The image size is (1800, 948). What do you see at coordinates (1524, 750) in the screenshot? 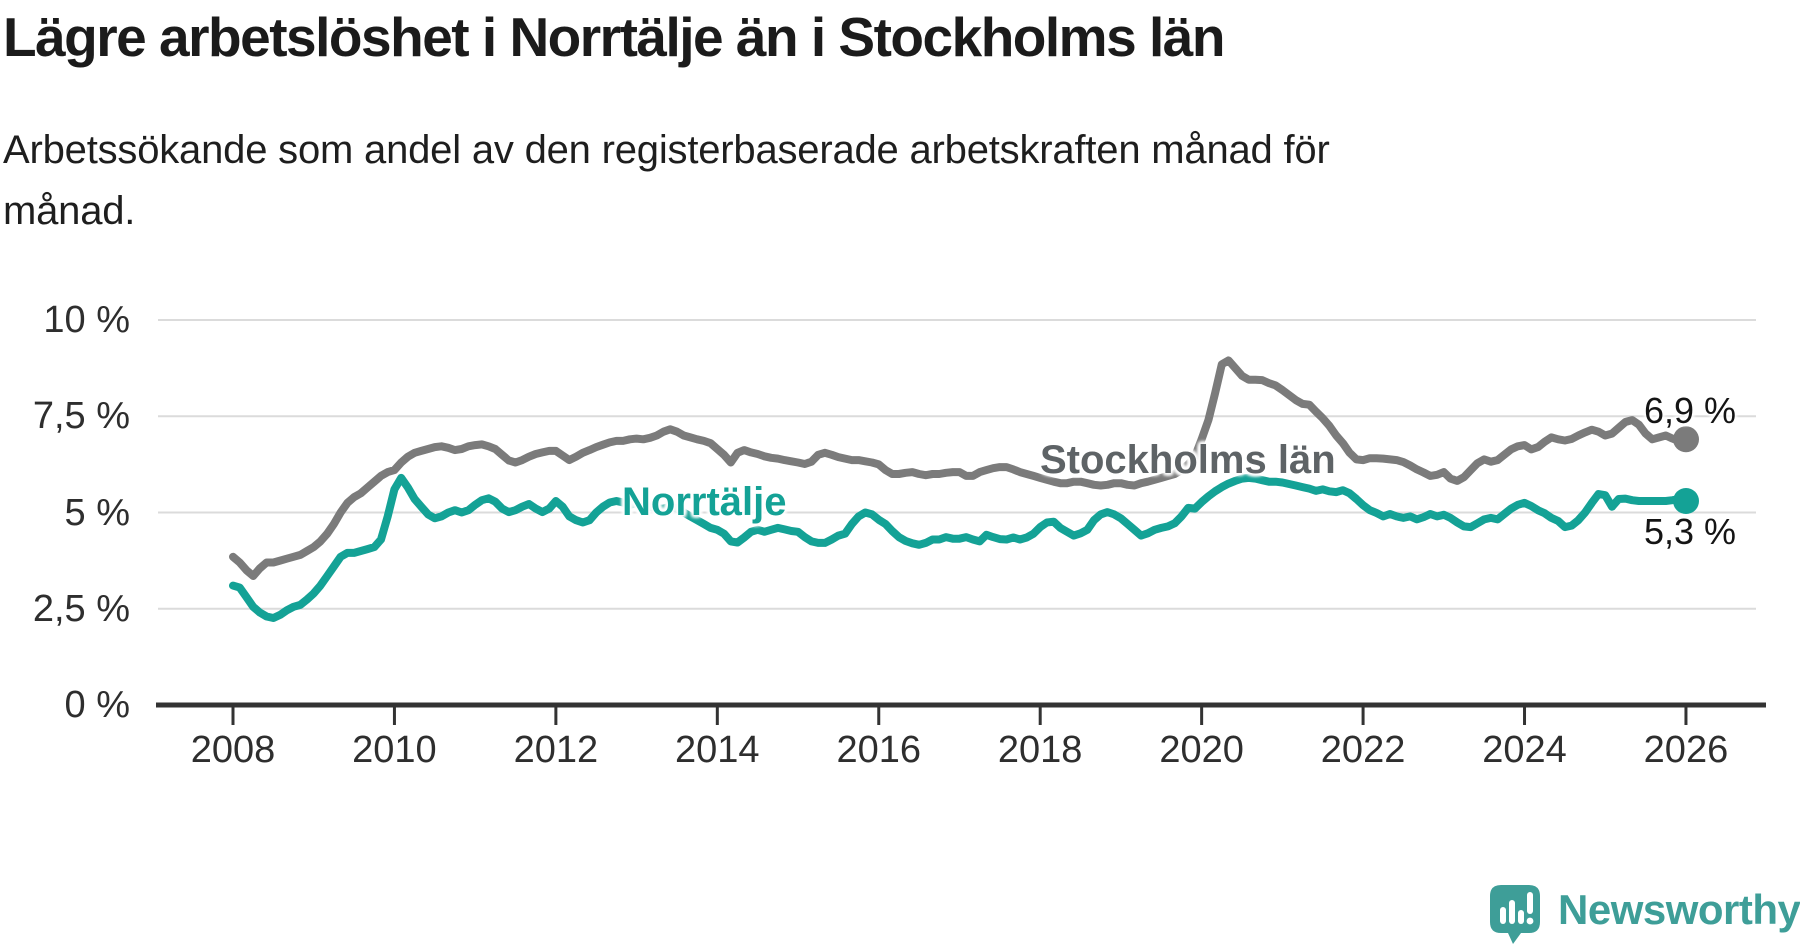
I see `x-axis-tick-label: 2024` at bounding box center [1524, 750].